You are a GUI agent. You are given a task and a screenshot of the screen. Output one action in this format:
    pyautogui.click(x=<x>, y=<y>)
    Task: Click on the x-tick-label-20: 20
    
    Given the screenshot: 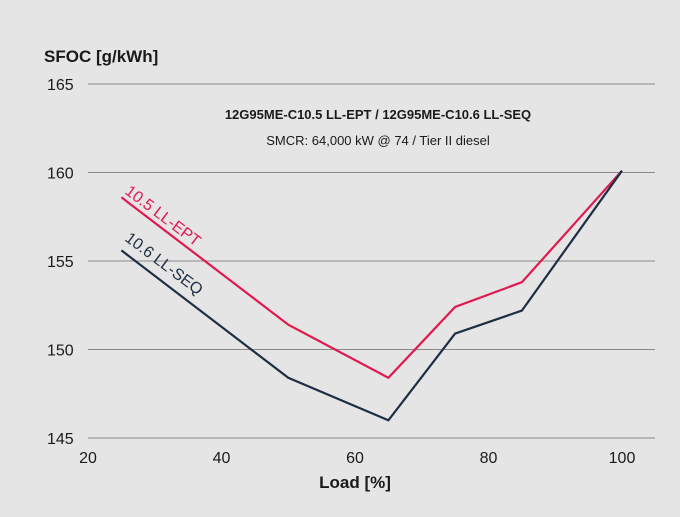 What is the action you would take?
    pyautogui.click(x=88, y=458)
    